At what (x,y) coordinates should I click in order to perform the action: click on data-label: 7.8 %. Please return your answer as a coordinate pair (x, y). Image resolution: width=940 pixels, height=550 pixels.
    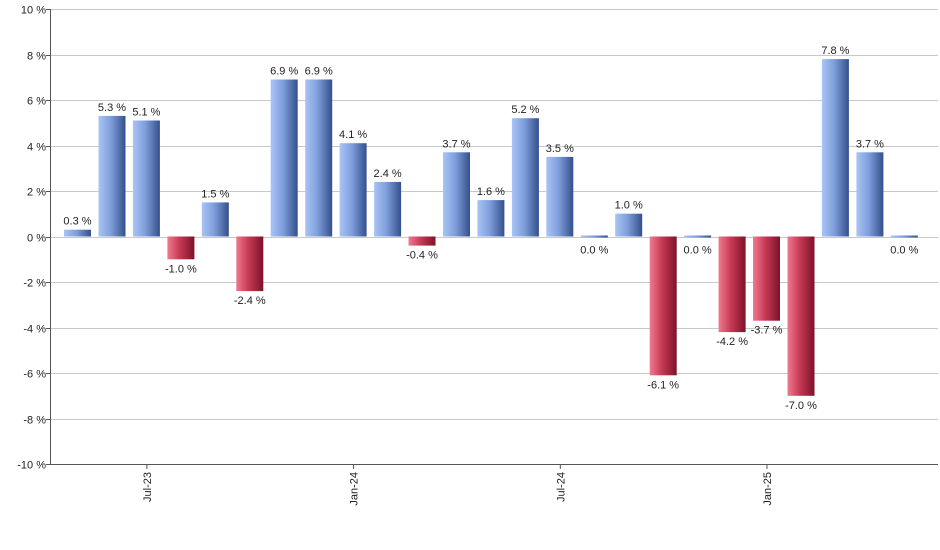
    Looking at the image, I should click on (835, 51).